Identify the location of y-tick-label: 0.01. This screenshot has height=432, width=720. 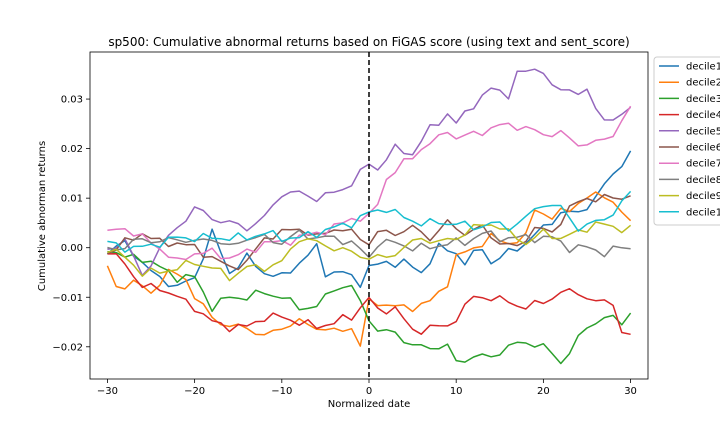
(72, 199).